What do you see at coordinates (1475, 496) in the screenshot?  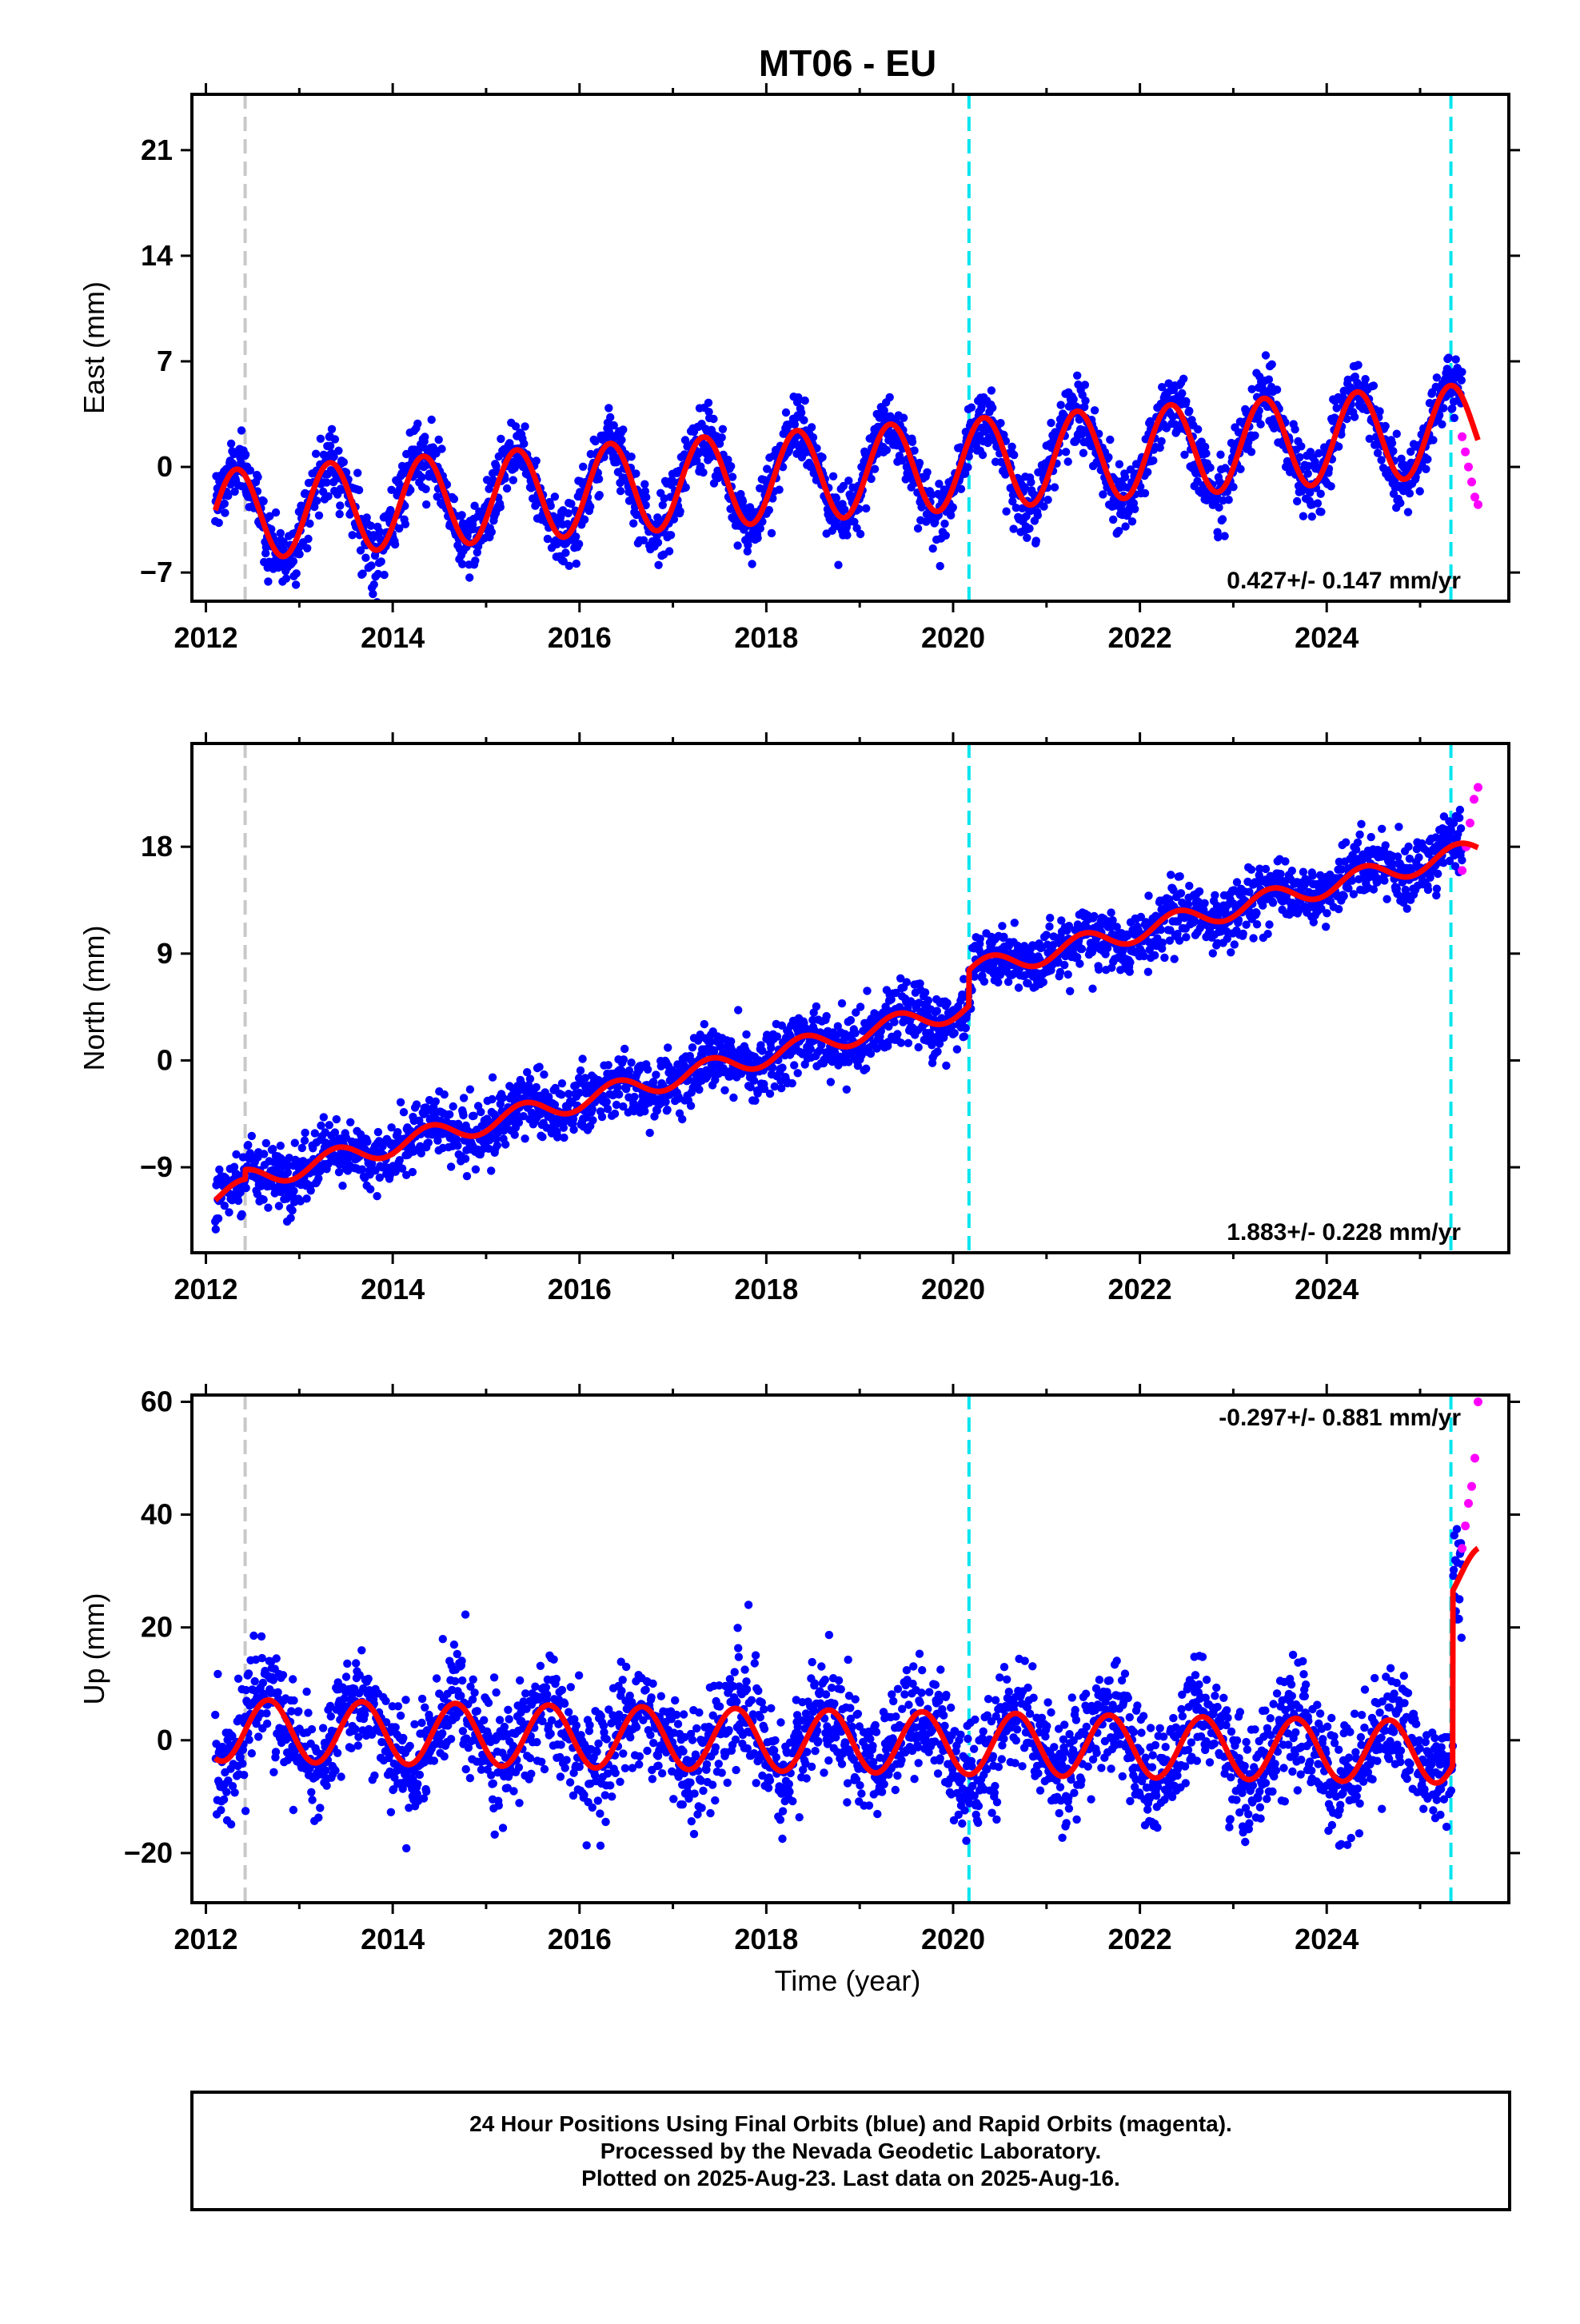 I see `data-point-rapid` at bounding box center [1475, 496].